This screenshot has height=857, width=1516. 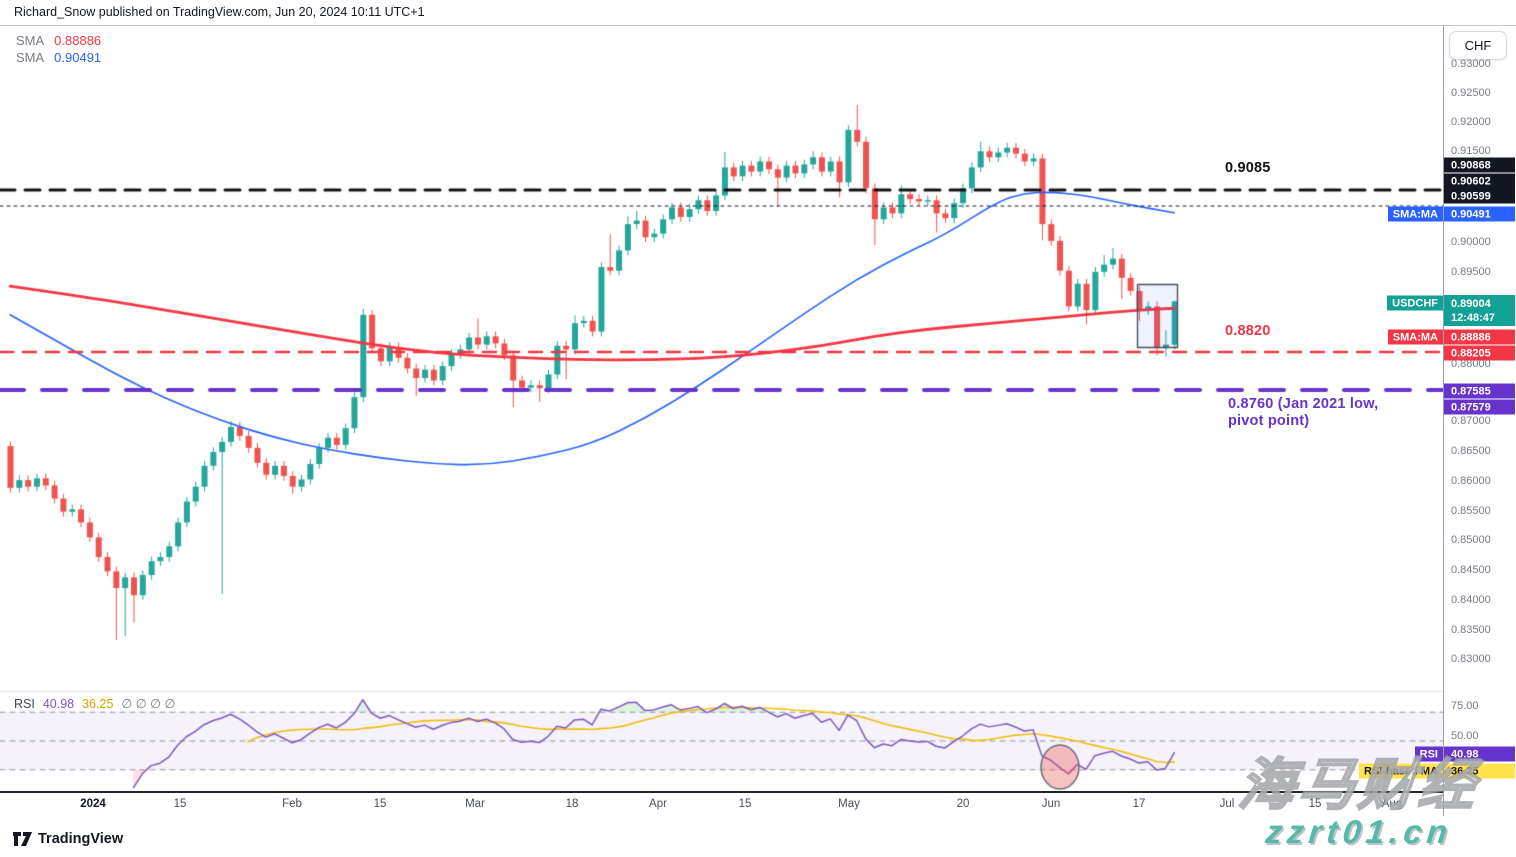 I want to click on axis-badge-0.90602: 0.90602, so click(x=1479, y=181).